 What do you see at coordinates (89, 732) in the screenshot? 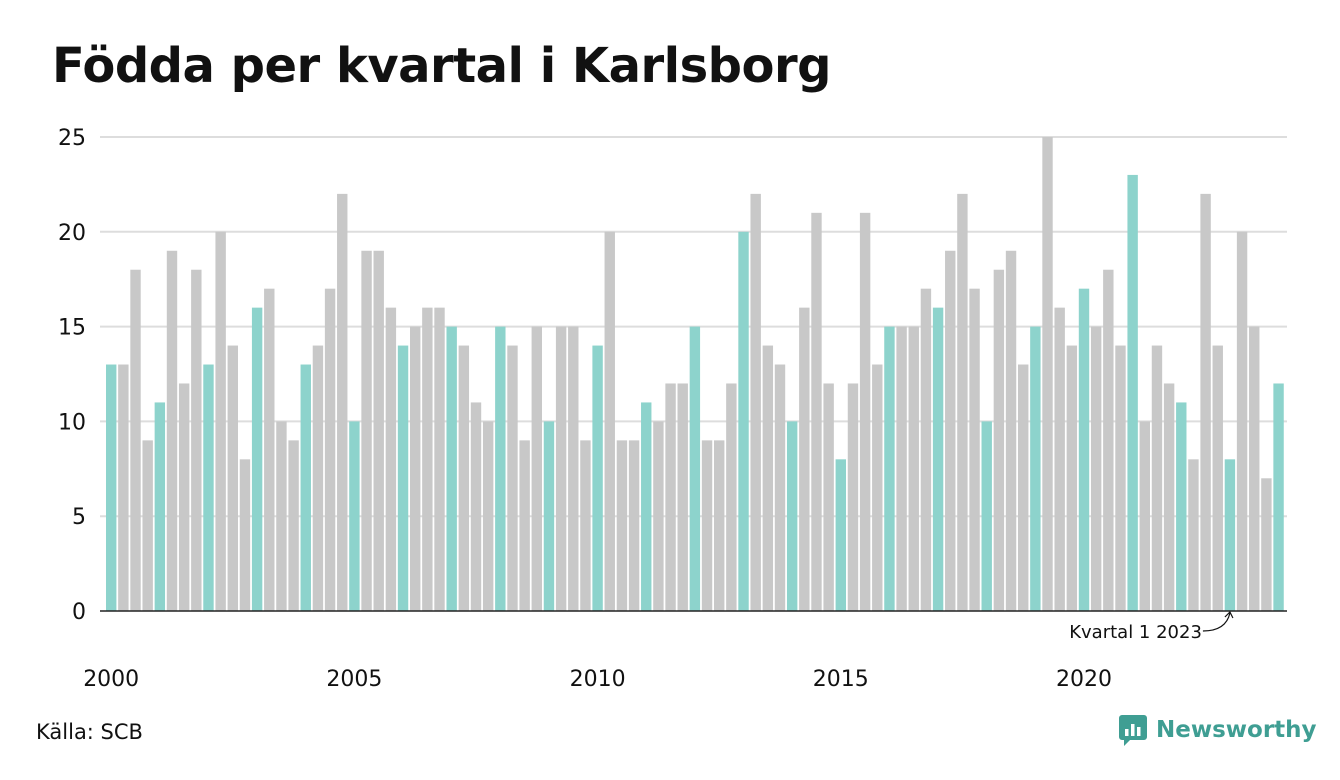
I see `source-label: Källa: SCB` at bounding box center [89, 732].